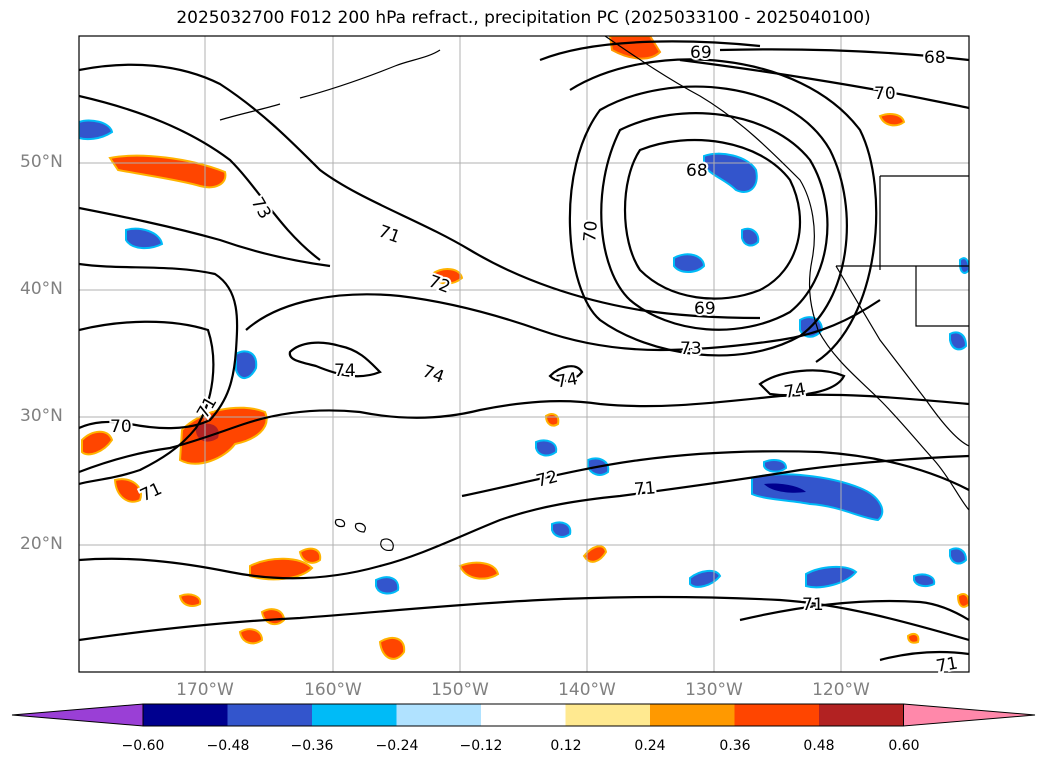  I want to click on lat-label-50n: 50°N, so click(41, 162).